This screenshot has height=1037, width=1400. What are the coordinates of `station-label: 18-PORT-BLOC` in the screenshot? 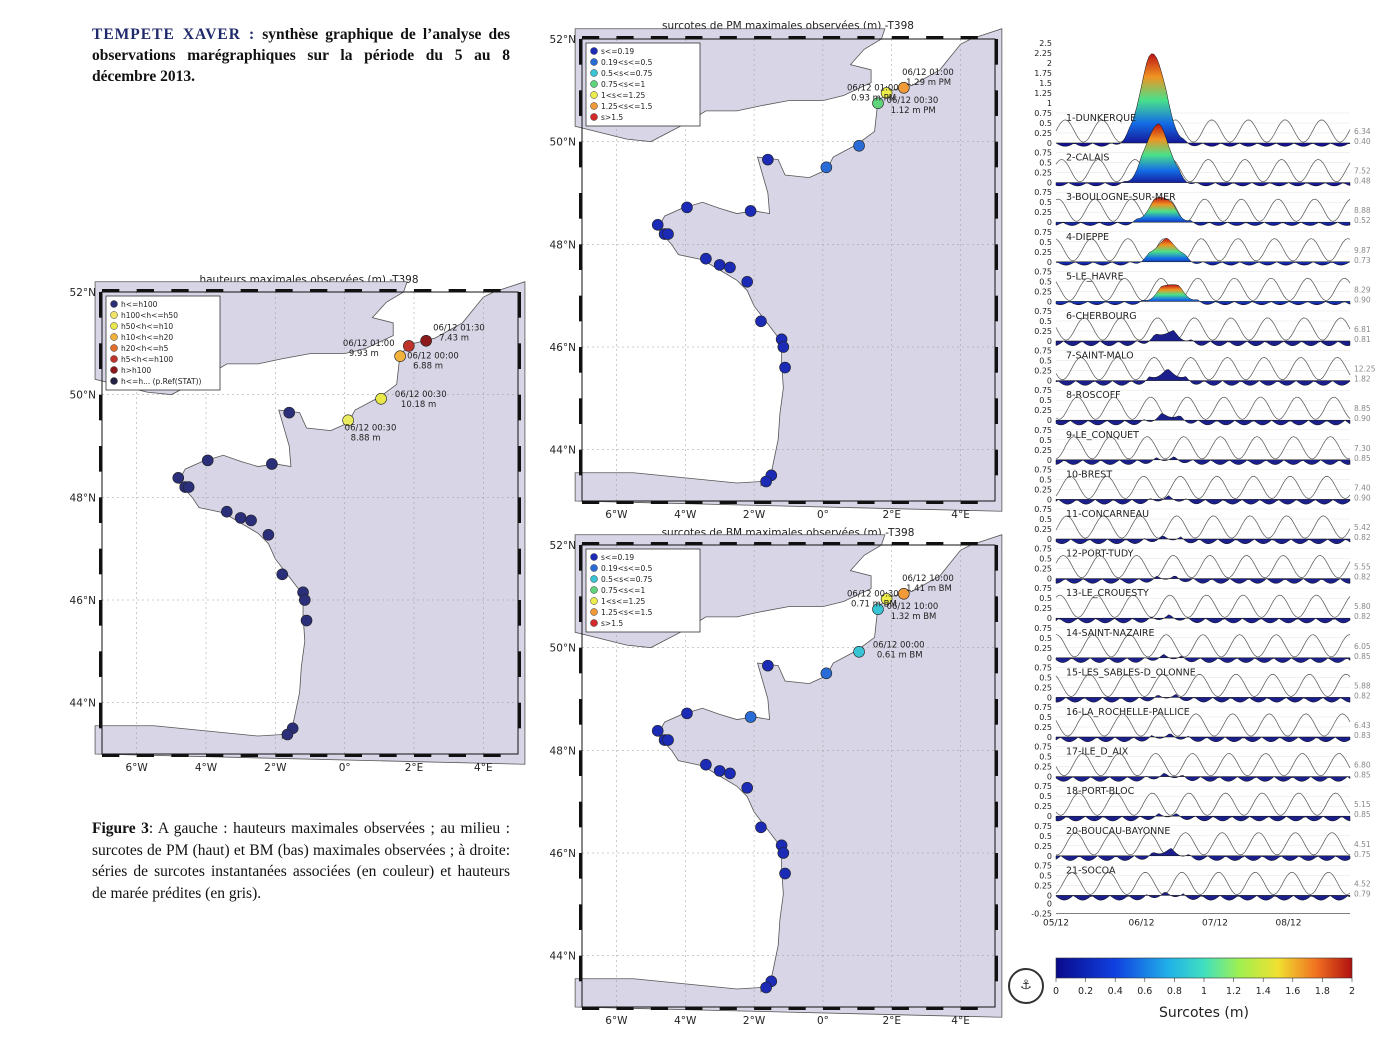 It's located at (1100, 791).